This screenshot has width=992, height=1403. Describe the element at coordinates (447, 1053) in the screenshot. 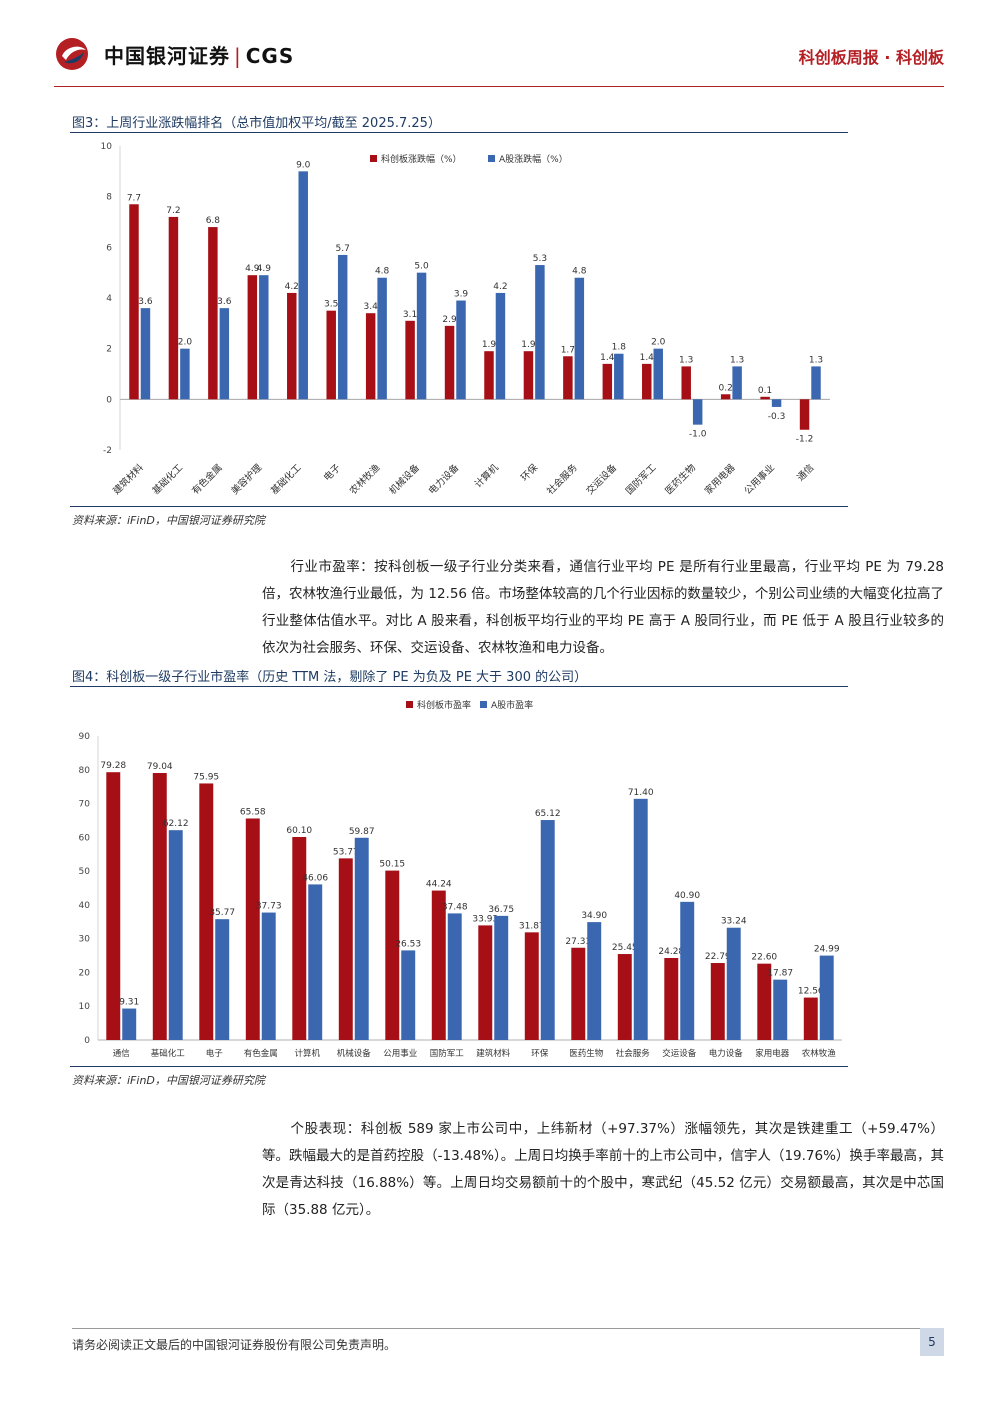

I see `category-label: 国防军工` at that location.